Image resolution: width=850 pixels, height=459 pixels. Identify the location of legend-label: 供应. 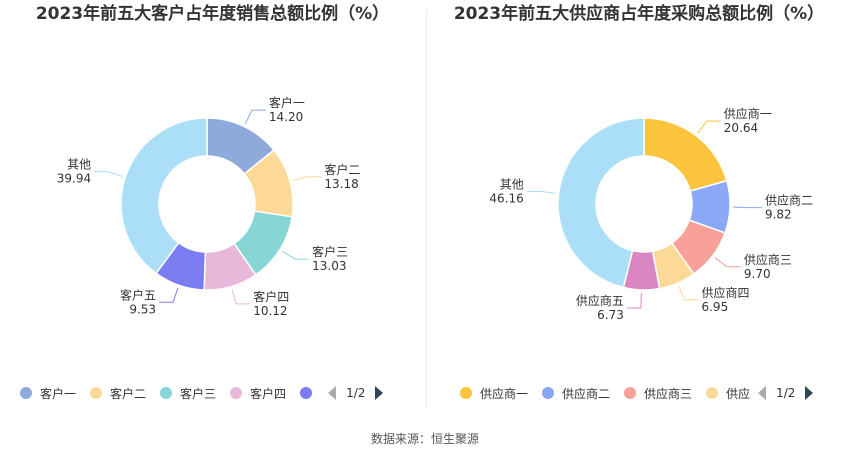
(738, 393).